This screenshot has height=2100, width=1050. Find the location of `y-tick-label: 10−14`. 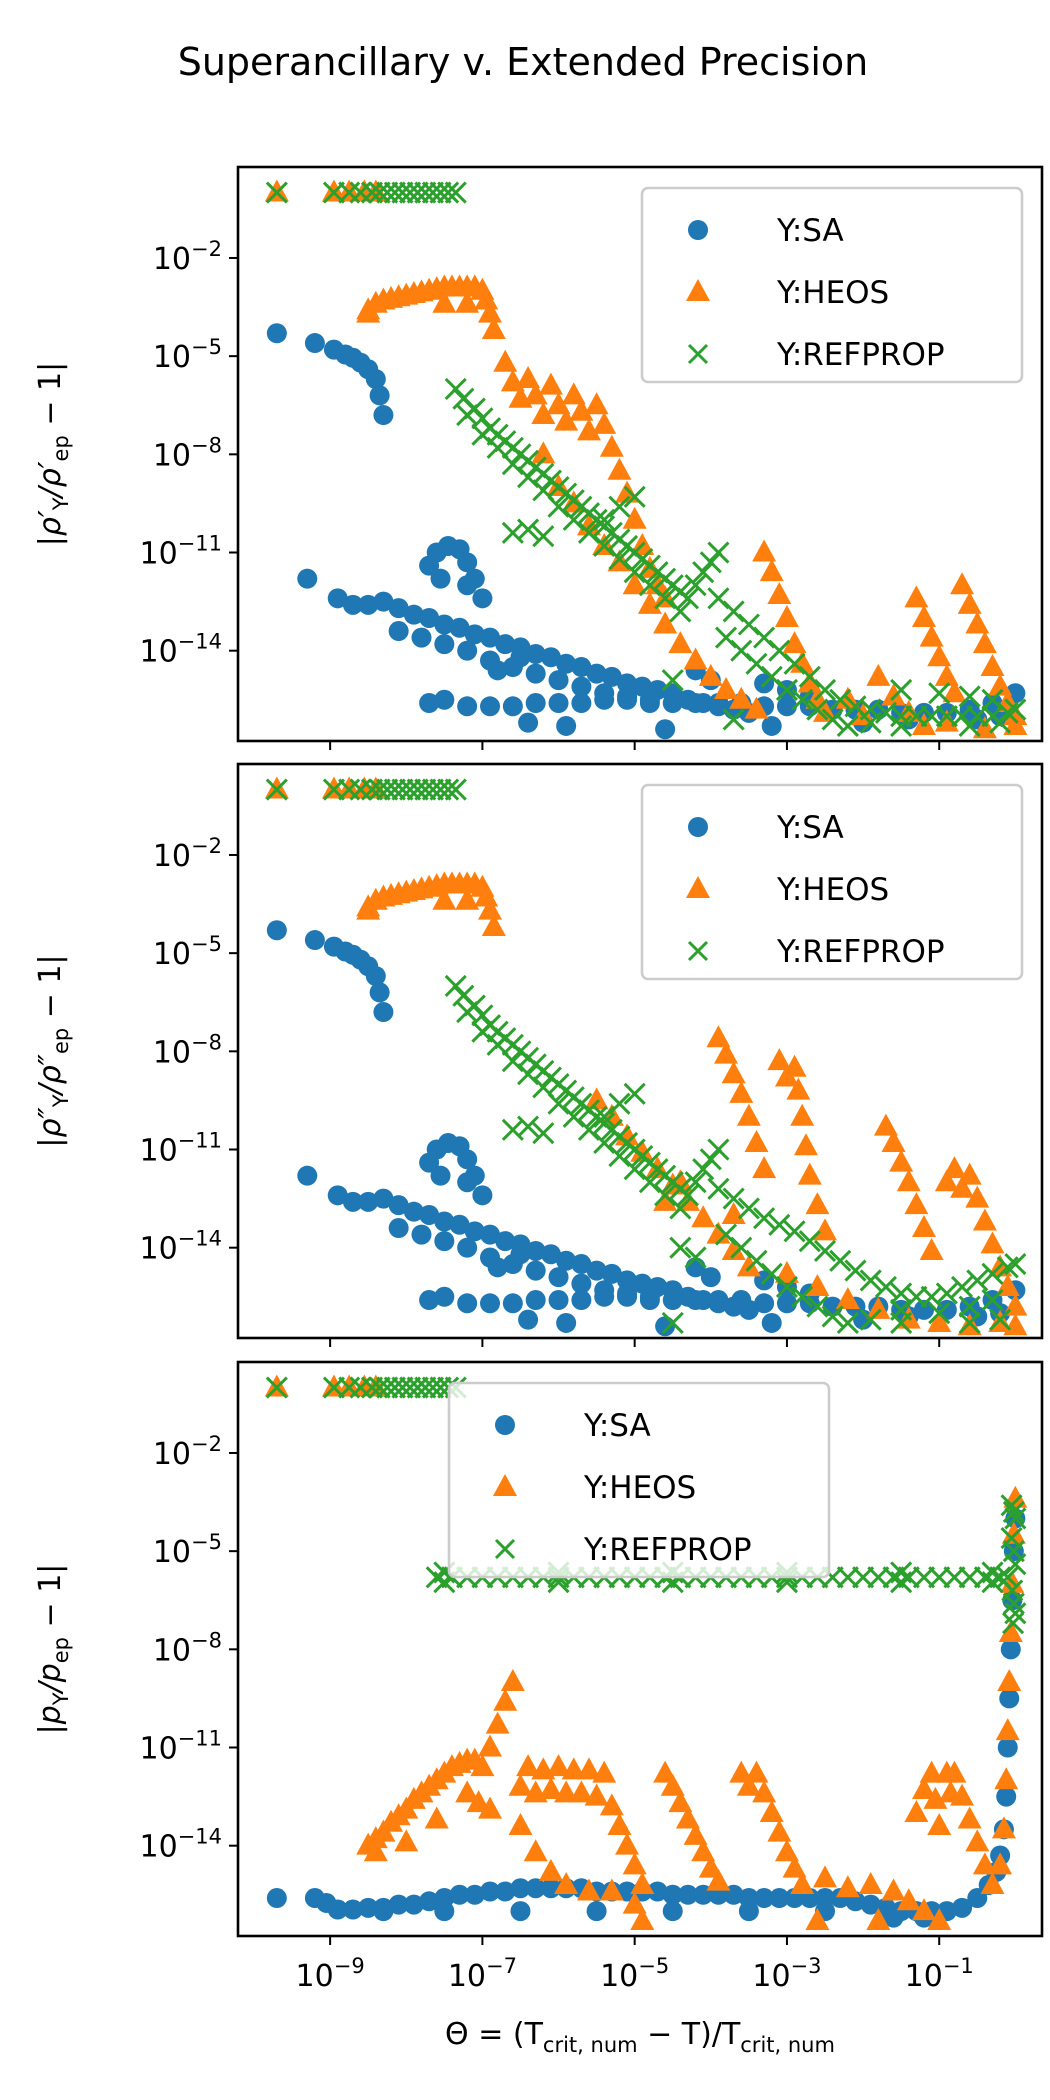

y-tick-label: 10−14 is located at coordinates (180, 650).